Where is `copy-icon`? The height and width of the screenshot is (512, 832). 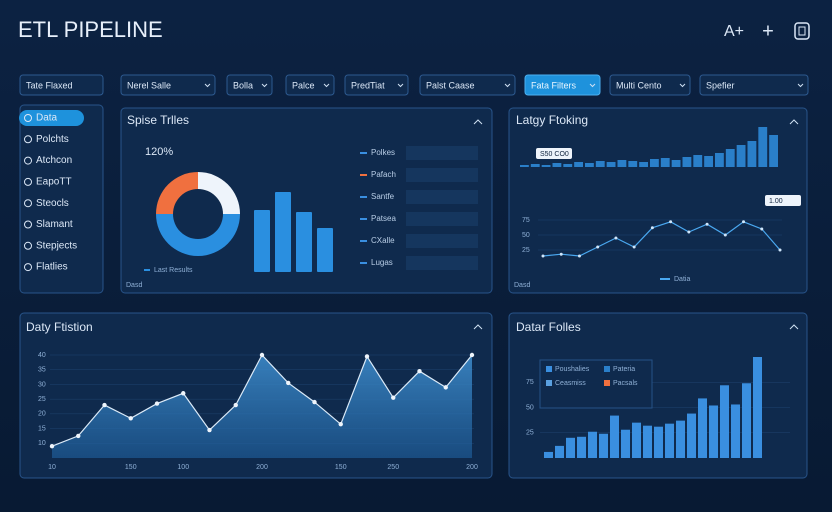
copy-icon is located at coordinates (802, 31).